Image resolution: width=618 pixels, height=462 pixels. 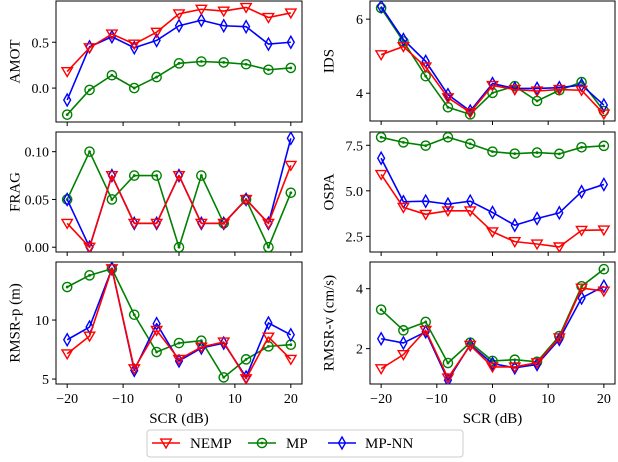 I want to click on rmsr-p-ylabel: RMSR-p (m), so click(x=15, y=323).